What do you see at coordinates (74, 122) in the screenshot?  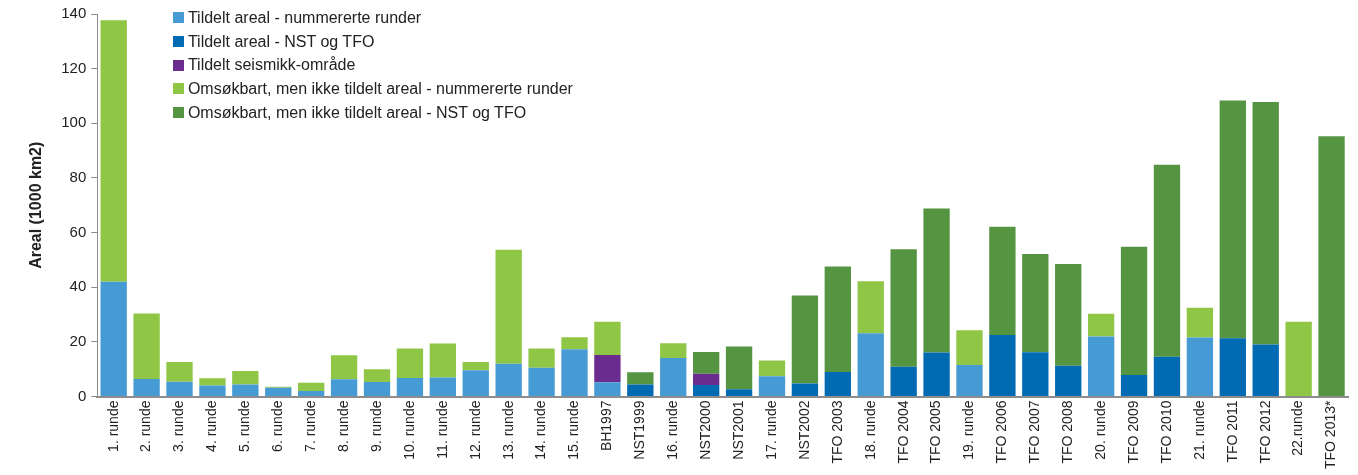 I see `y-tick-label: 100` at bounding box center [74, 122].